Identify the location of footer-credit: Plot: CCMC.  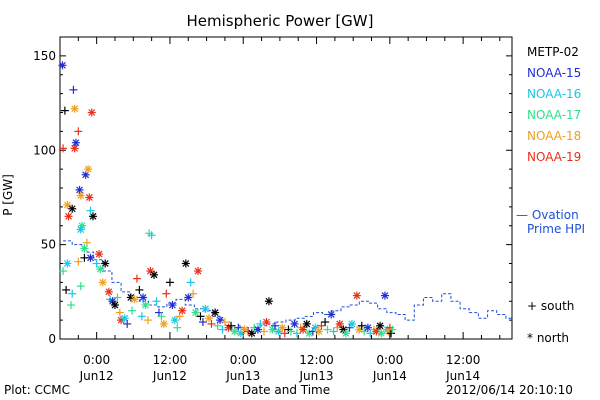
(37, 390).